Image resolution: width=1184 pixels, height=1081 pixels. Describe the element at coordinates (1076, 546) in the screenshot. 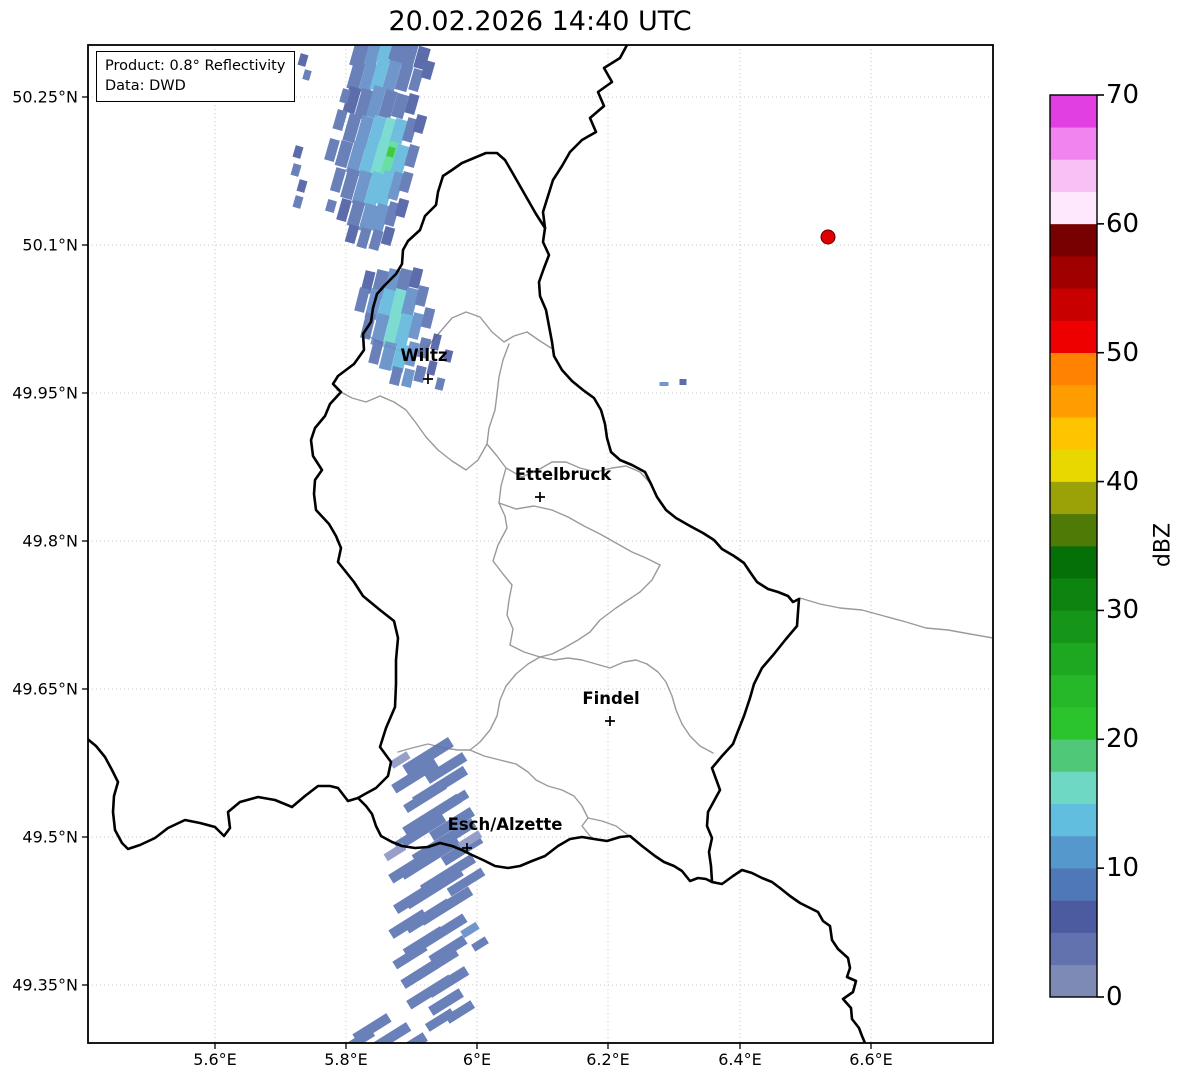

I see `colorbar-group` at that location.